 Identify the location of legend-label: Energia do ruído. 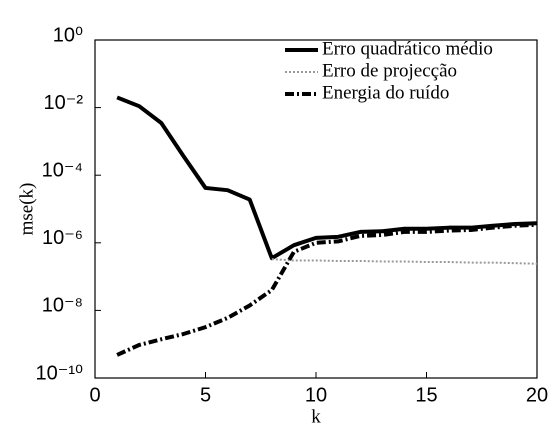
(385, 92).